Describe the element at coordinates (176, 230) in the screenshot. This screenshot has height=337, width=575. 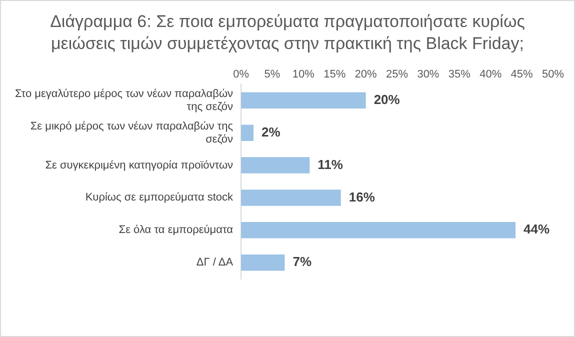
I see `y-tick-label: Σε όλα τα εμπορεύματα` at that location.